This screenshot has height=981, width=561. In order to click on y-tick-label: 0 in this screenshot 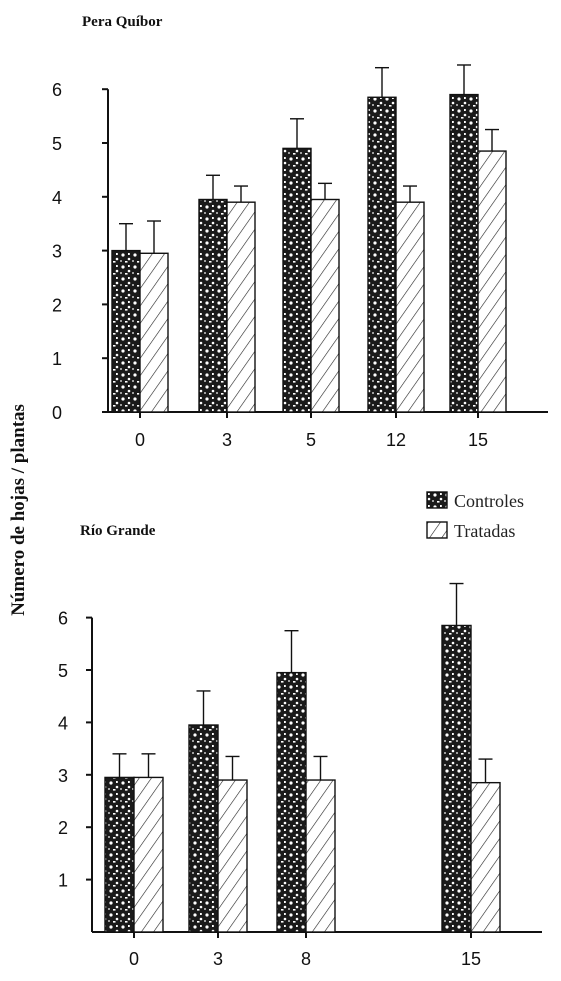, I will do `click(57, 413)`.